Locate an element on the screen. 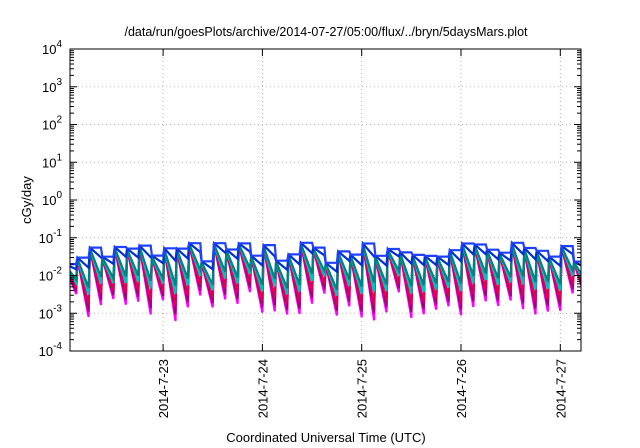 Image resolution: width=640 pixels, height=448 pixels. y-tick-label: 10⁻² is located at coordinates (51, 275).